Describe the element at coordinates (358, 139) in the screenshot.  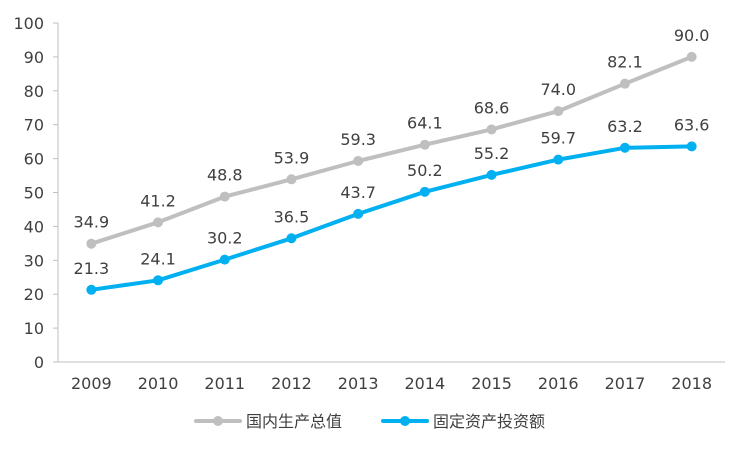
I see `data-label-0: 59.3` at that location.